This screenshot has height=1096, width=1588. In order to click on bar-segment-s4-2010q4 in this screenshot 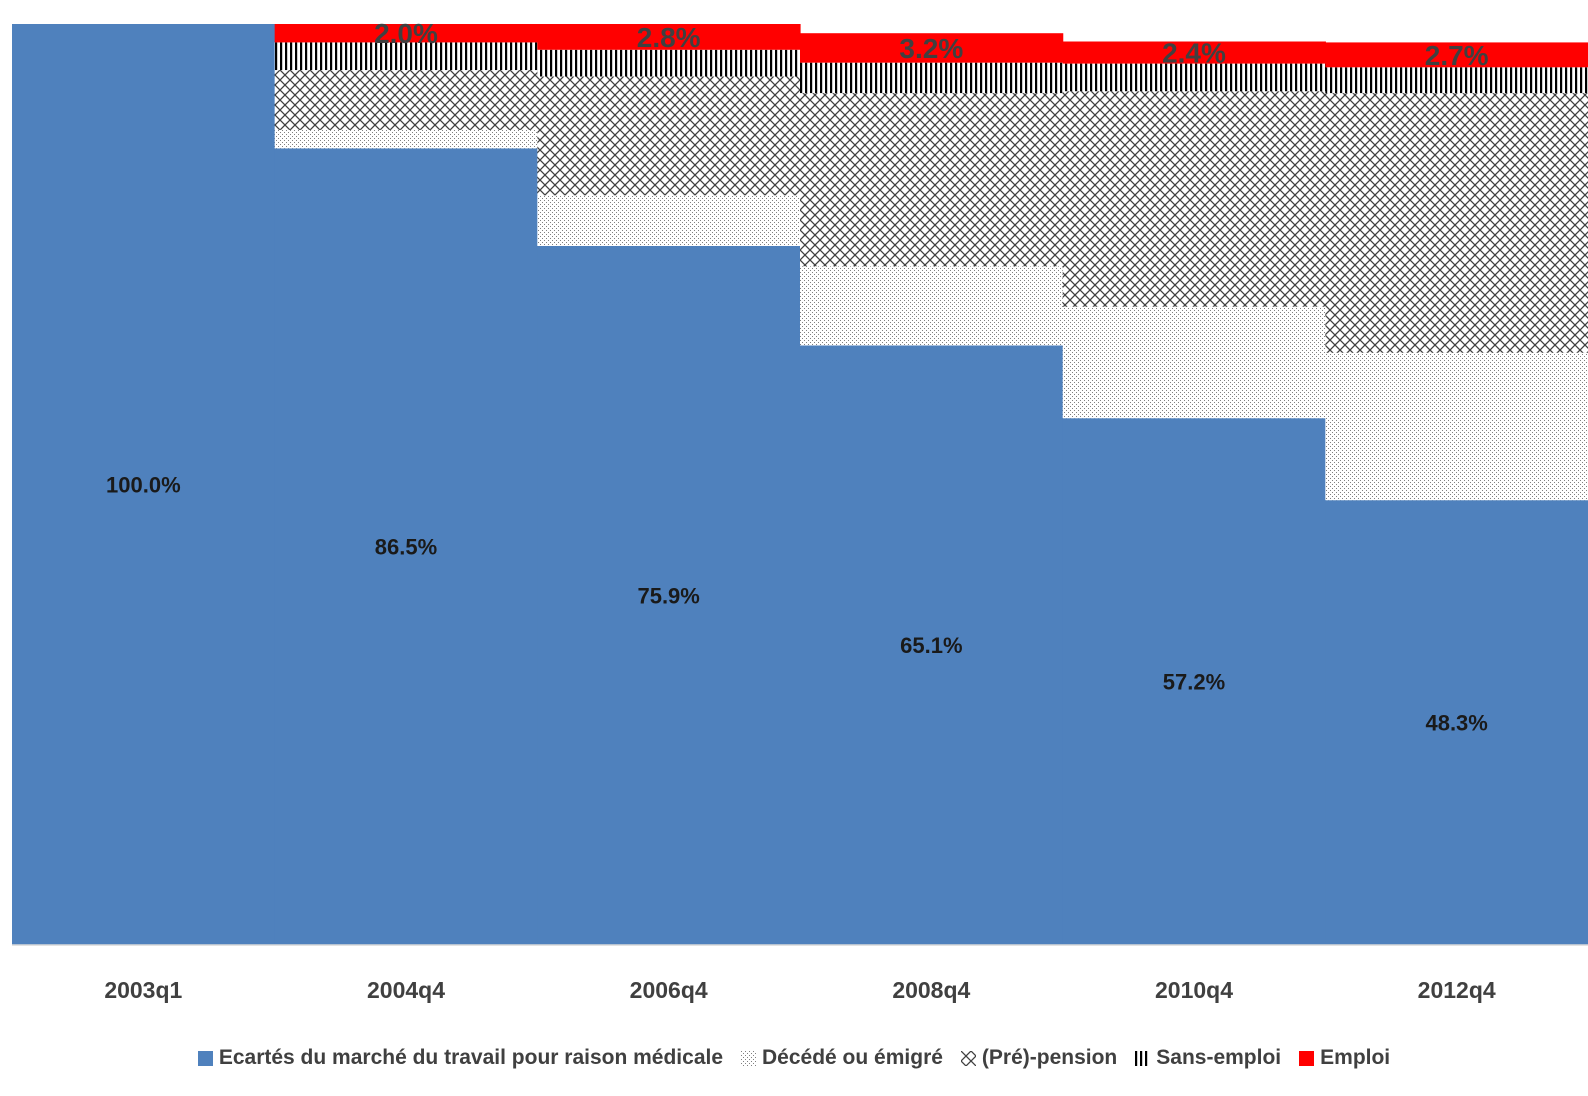, I will do `click(1194, 52)`.